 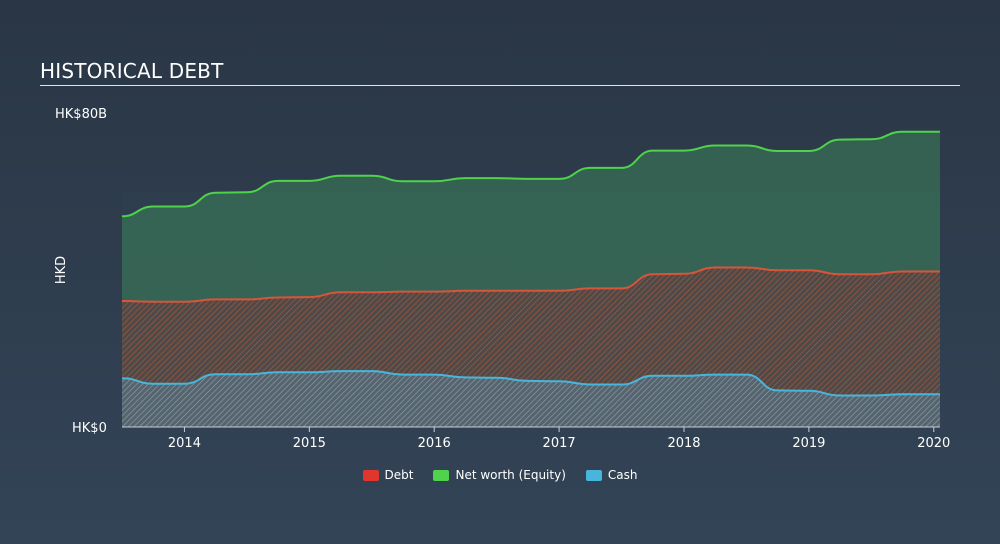 I want to click on title-divider, so click(x=500, y=85).